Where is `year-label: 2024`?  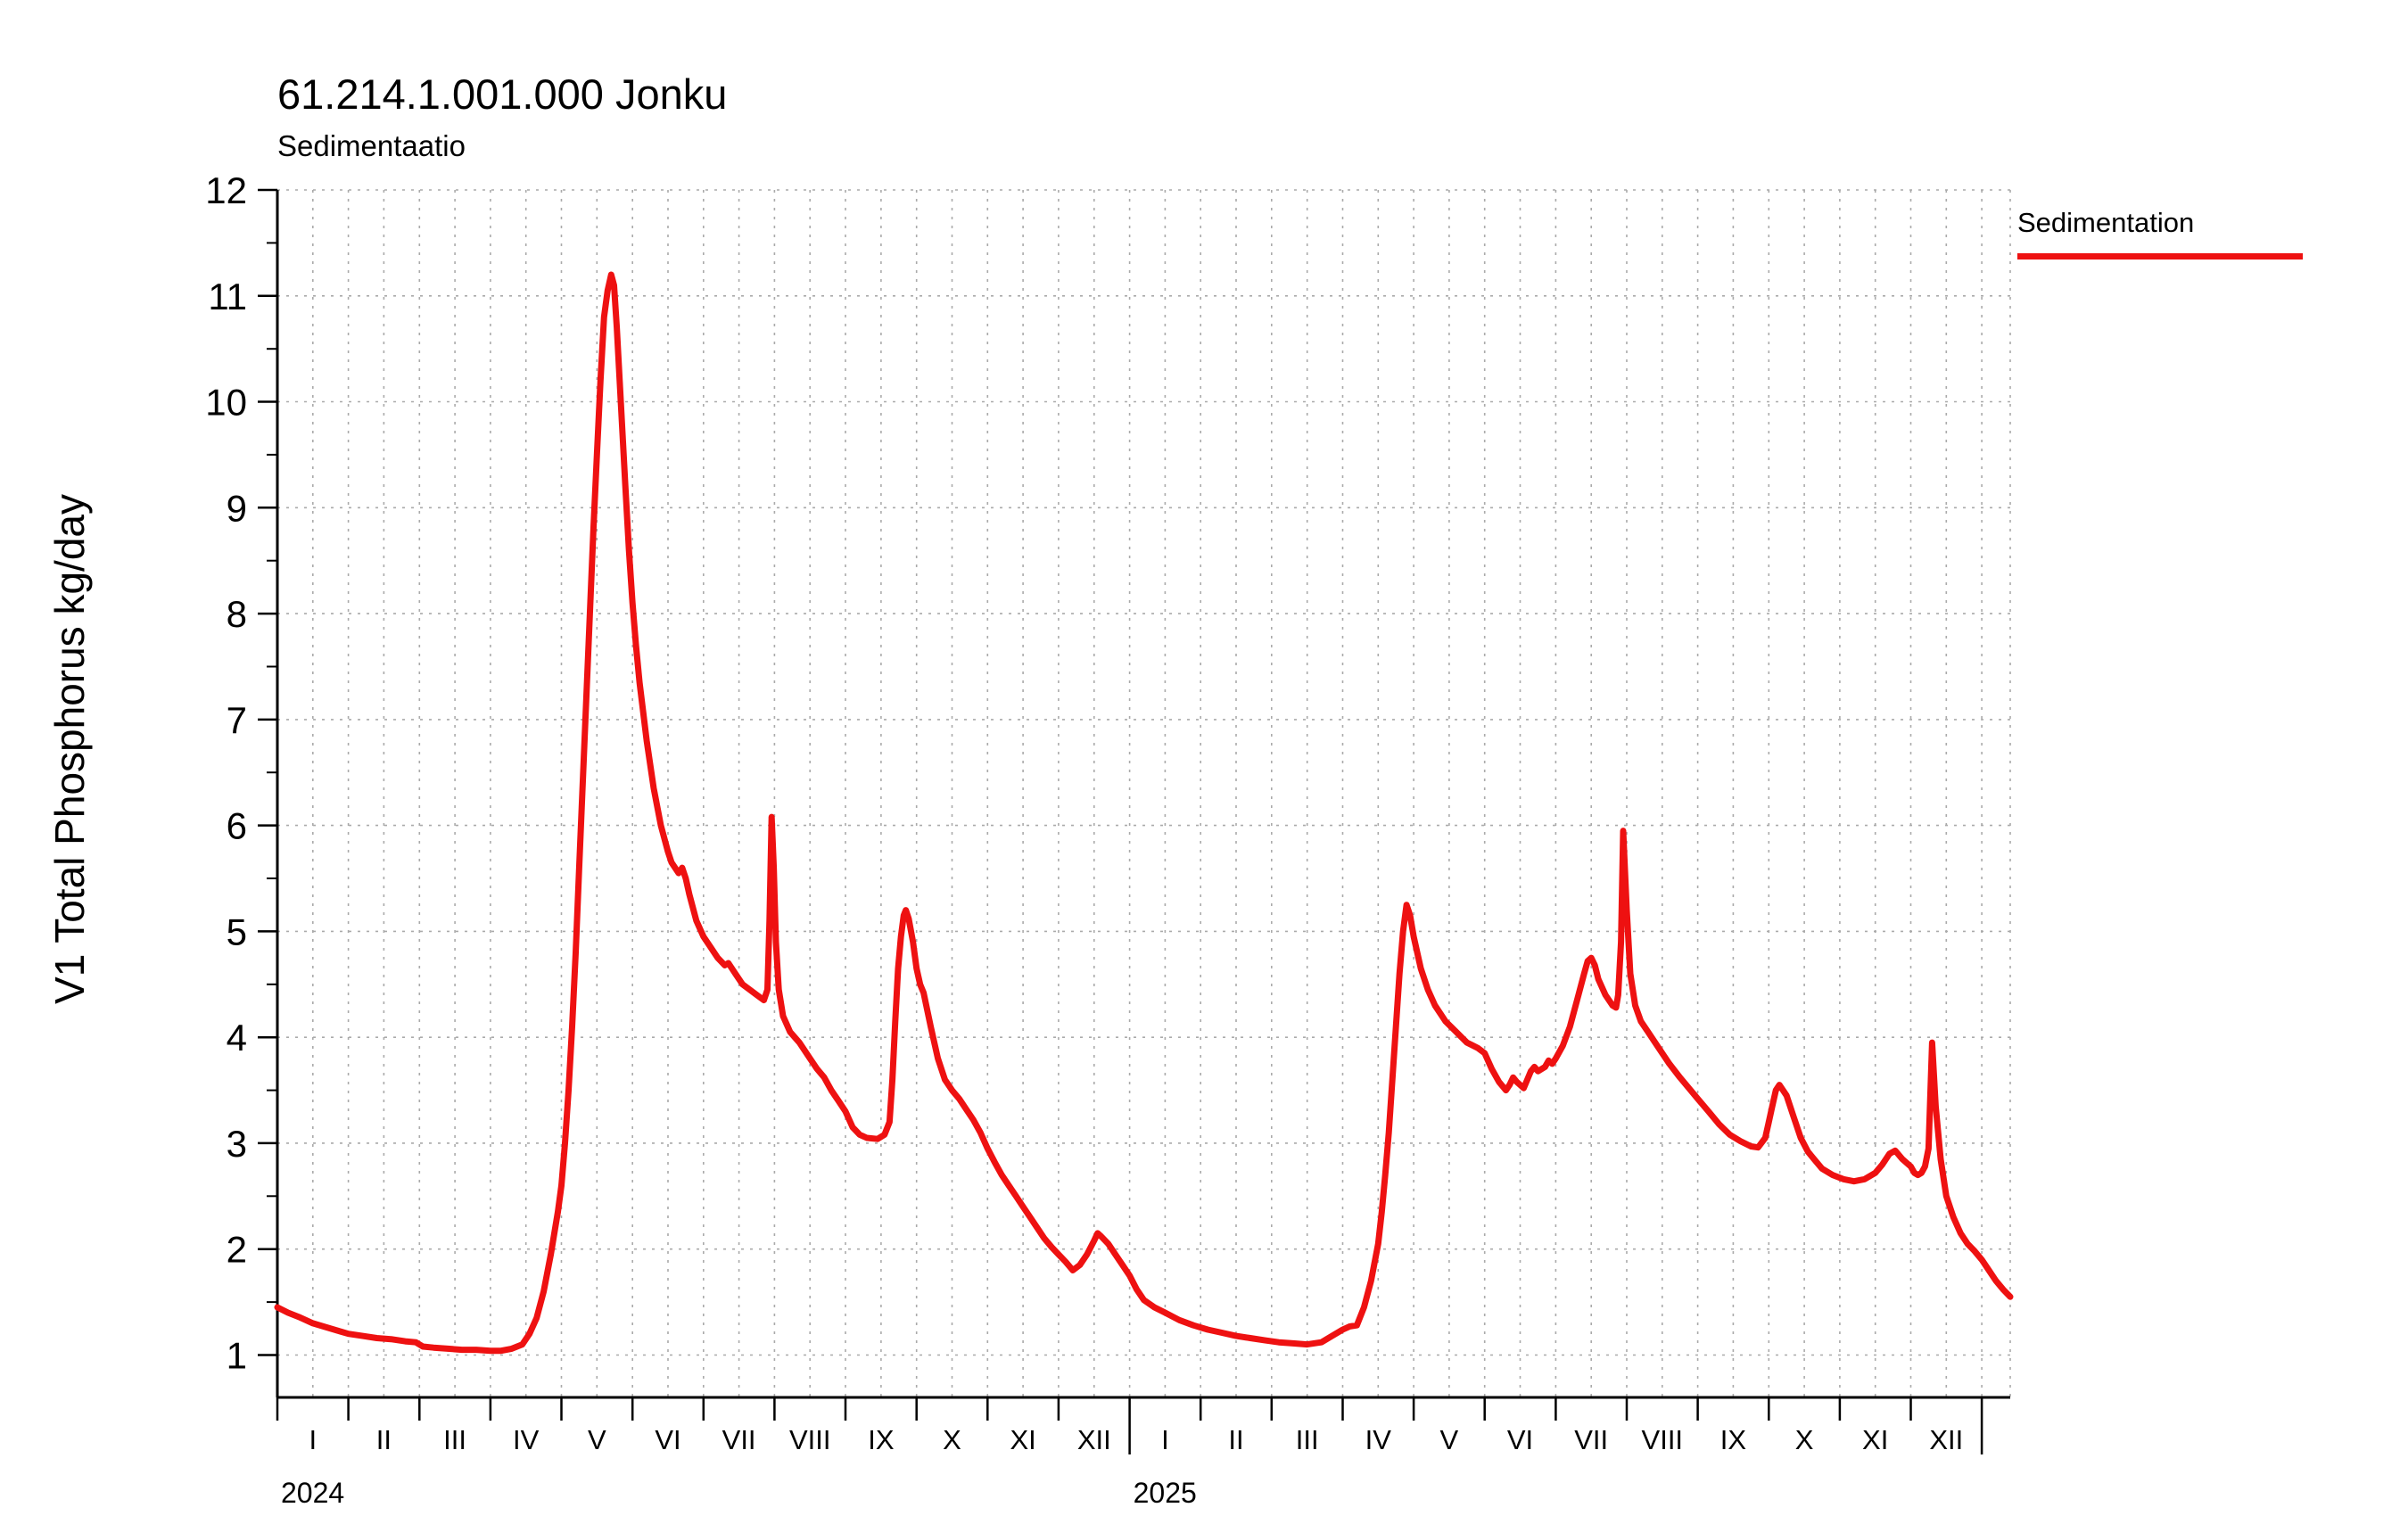
year-label: 2024 is located at coordinates (312, 1493).